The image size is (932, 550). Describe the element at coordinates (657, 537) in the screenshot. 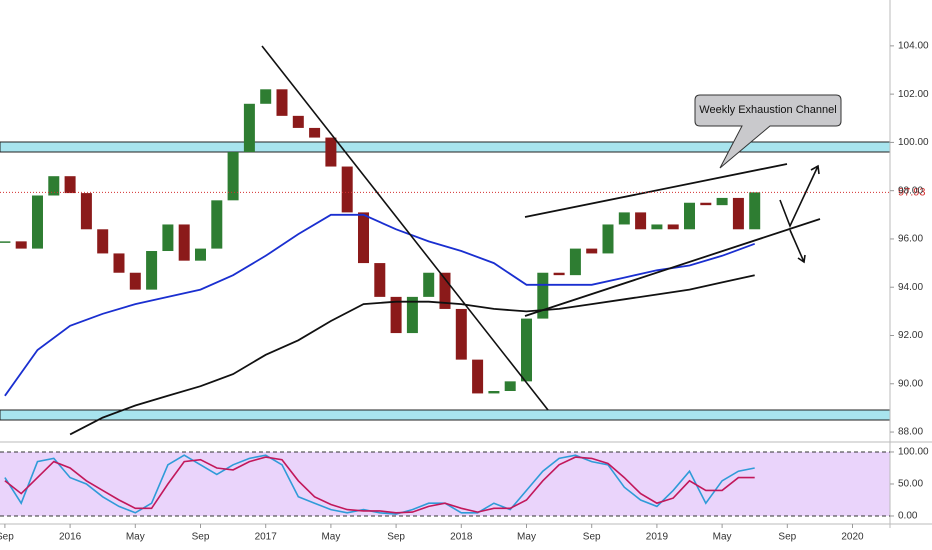

I see `x-tick-label: 2019` at that location.